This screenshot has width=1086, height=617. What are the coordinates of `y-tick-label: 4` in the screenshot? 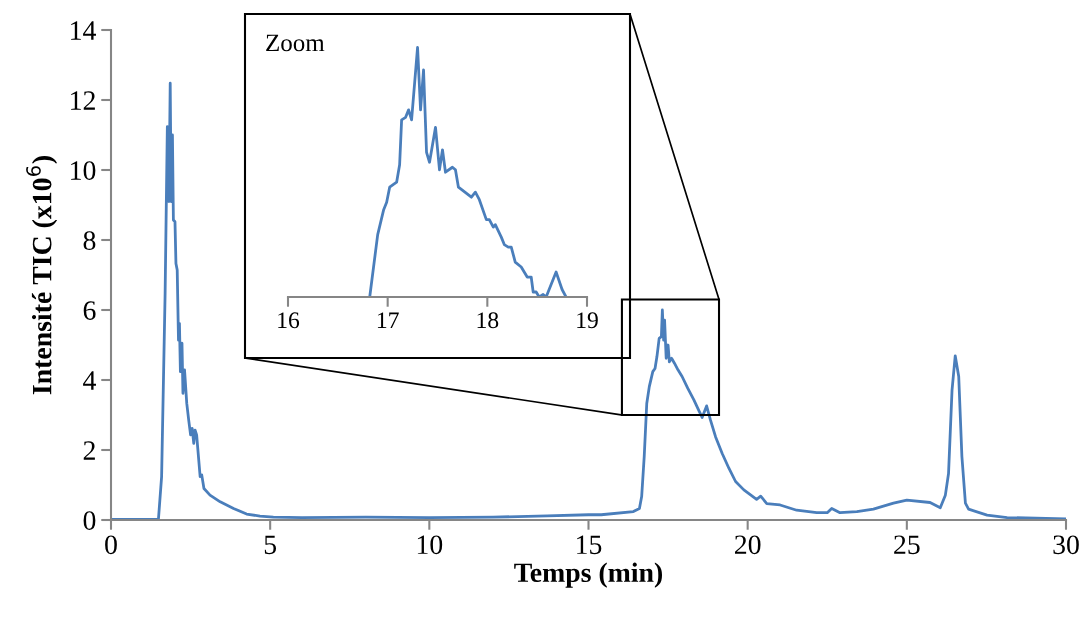 It's located at (89, 380).